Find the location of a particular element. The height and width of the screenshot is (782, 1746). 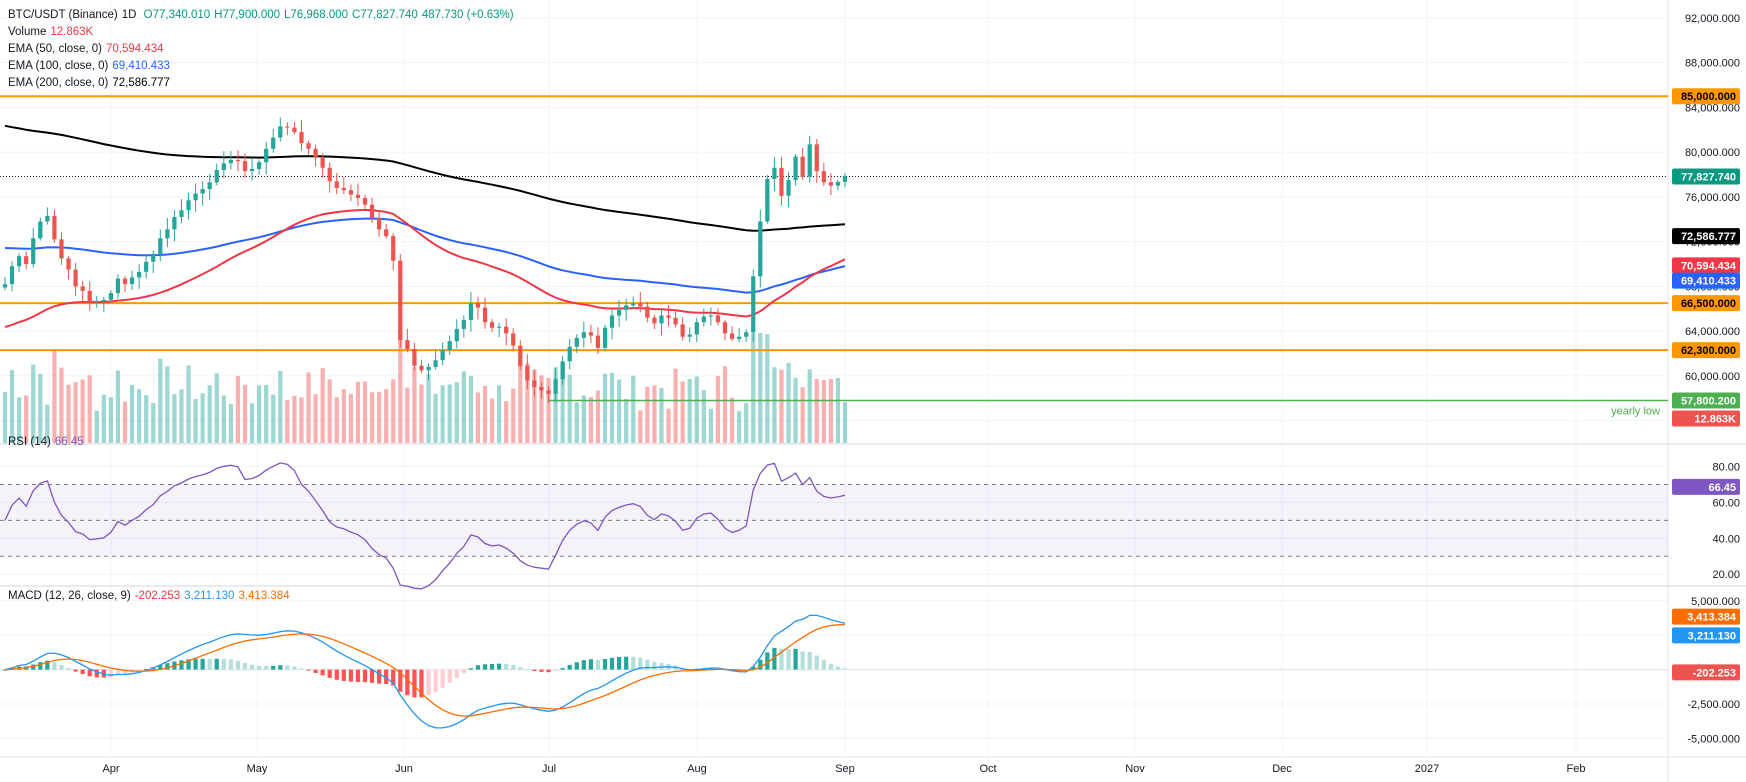

ema200-price-label-bg is located at coordinates (1706, 236).